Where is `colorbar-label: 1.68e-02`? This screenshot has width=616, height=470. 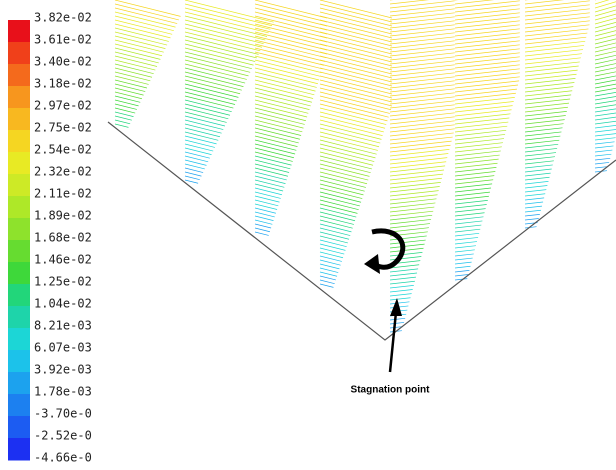 colorbar-label: 1.68e-02 is located at coordinates (63, 238).